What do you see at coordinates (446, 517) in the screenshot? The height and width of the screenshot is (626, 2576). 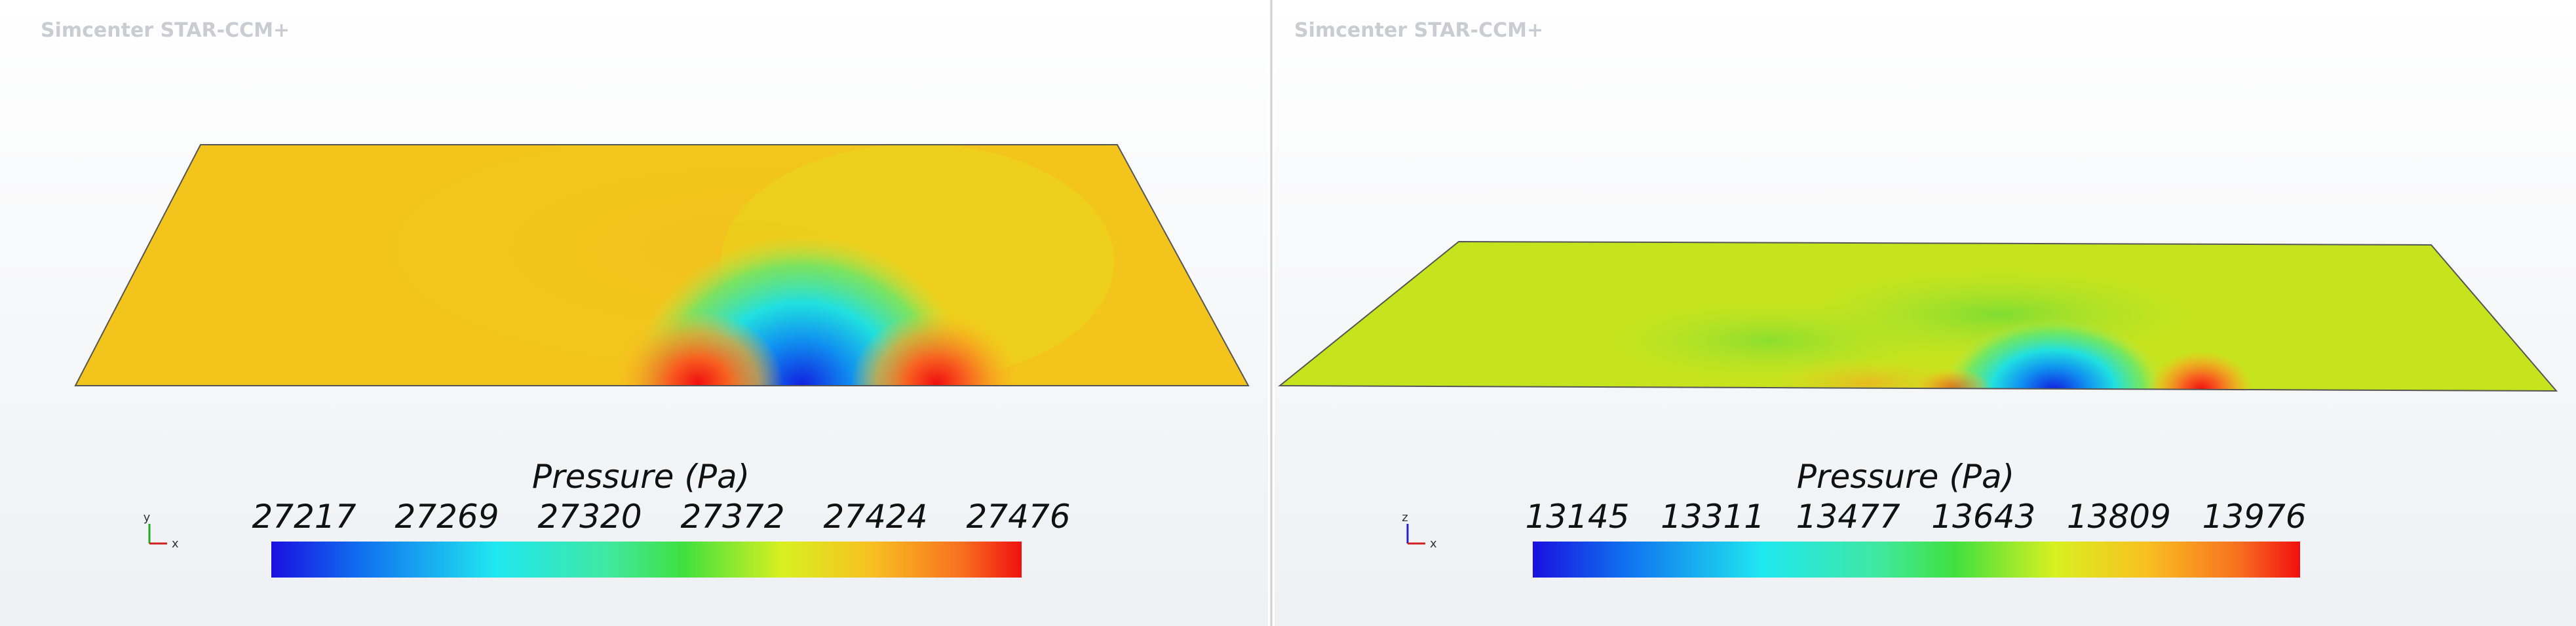 I see `colorbar-tick-label: 27269` at bounding box center [446, 517].